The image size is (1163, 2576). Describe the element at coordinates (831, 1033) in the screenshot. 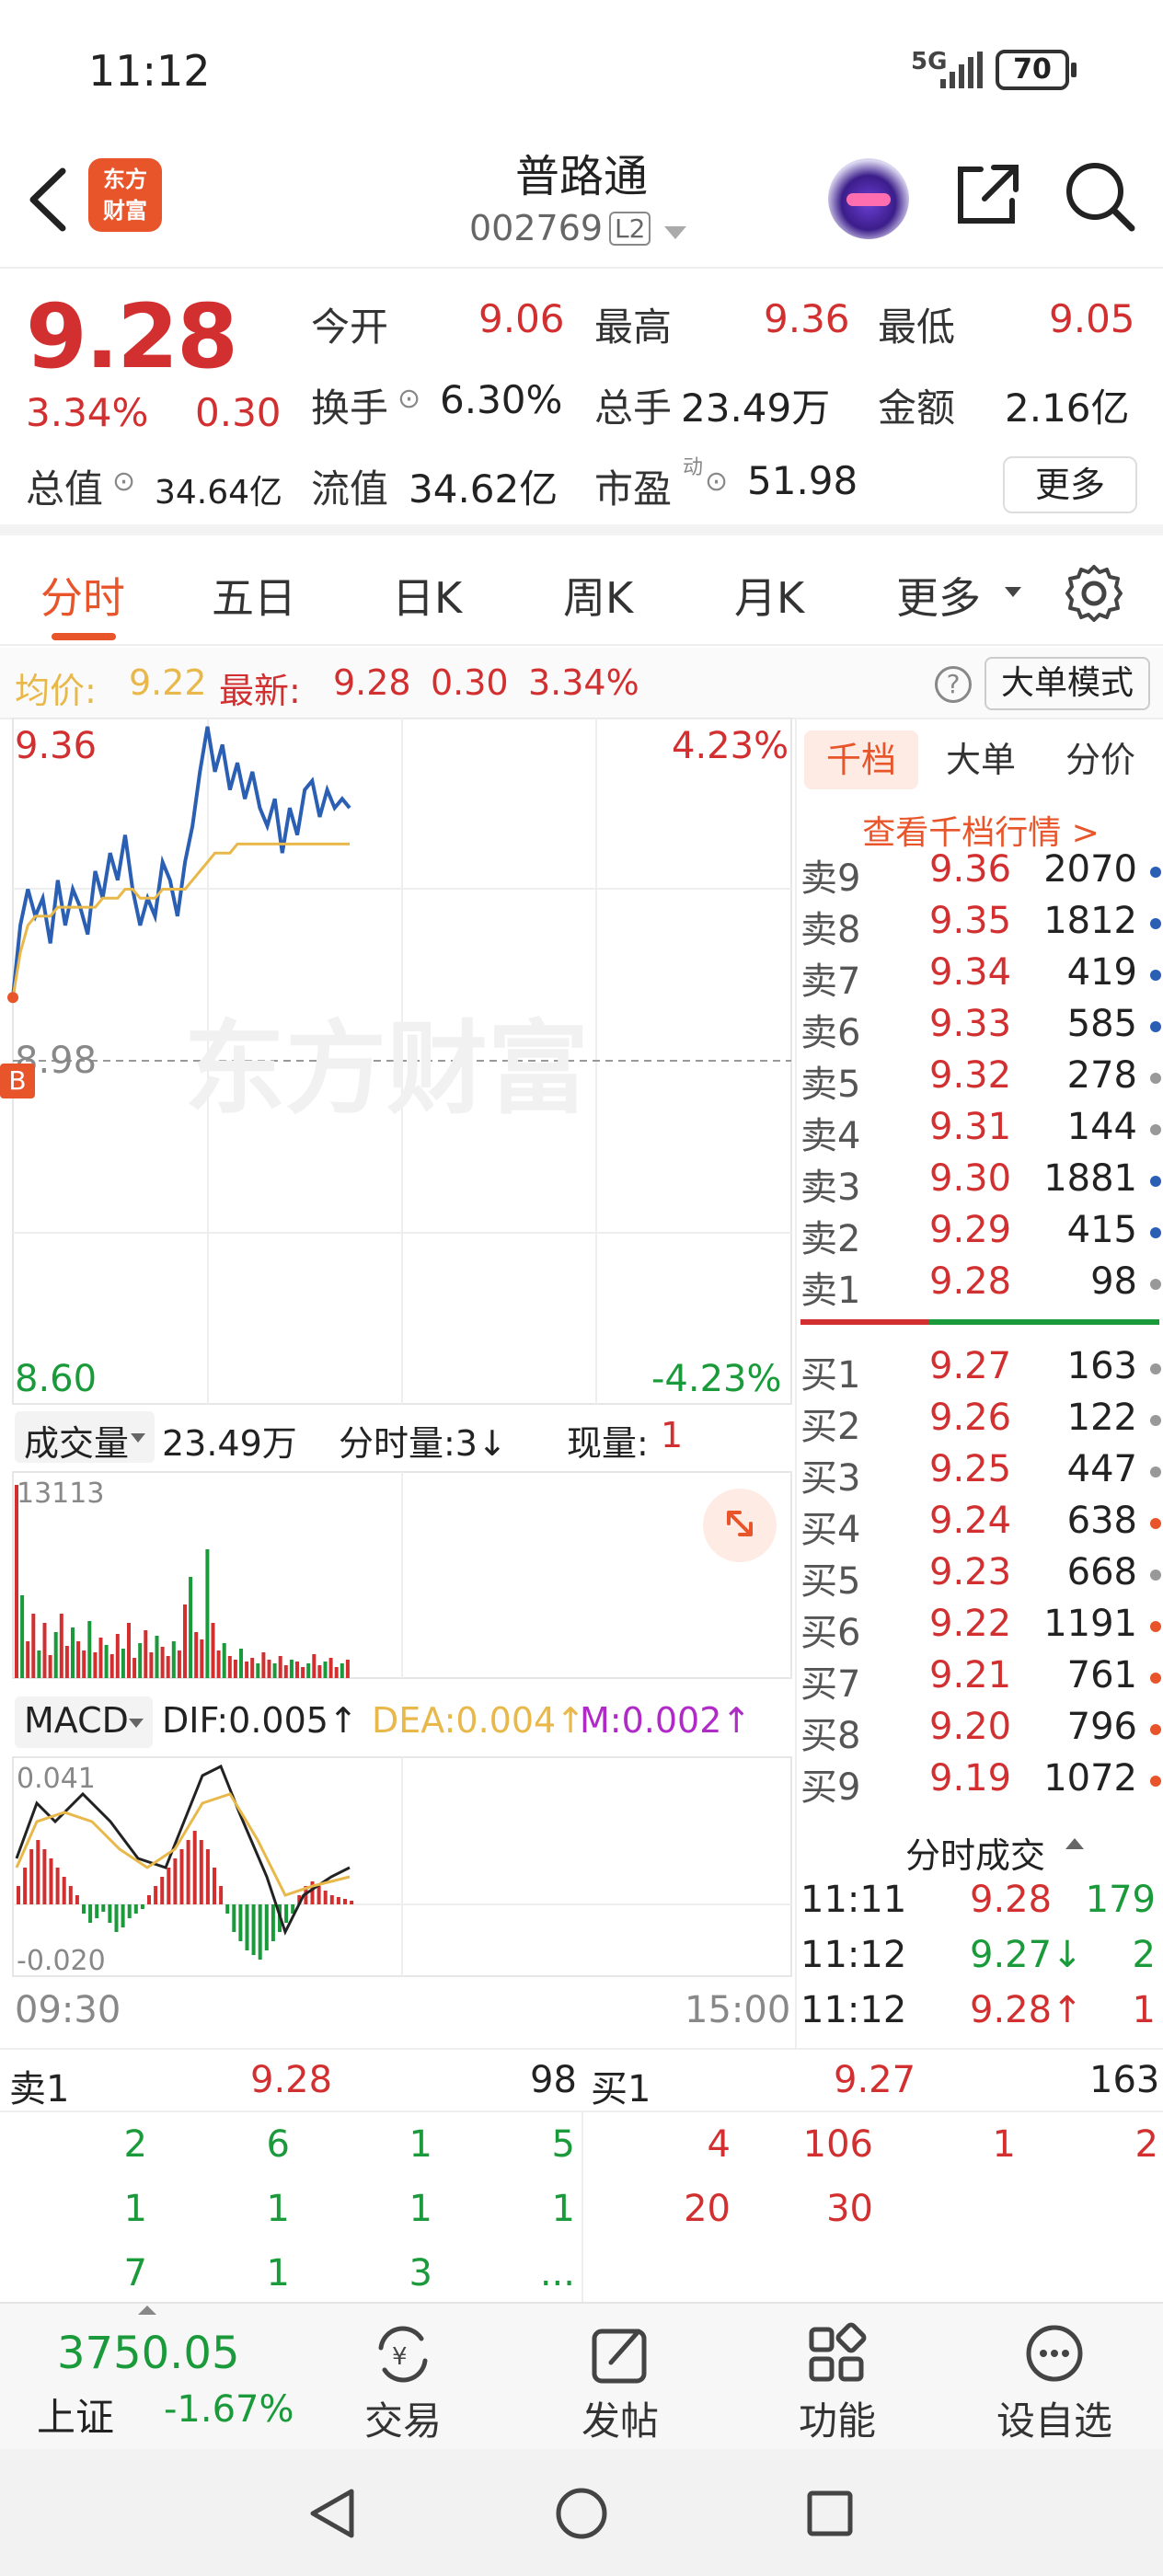

I see `ask-level-label: 卖6` at that location.